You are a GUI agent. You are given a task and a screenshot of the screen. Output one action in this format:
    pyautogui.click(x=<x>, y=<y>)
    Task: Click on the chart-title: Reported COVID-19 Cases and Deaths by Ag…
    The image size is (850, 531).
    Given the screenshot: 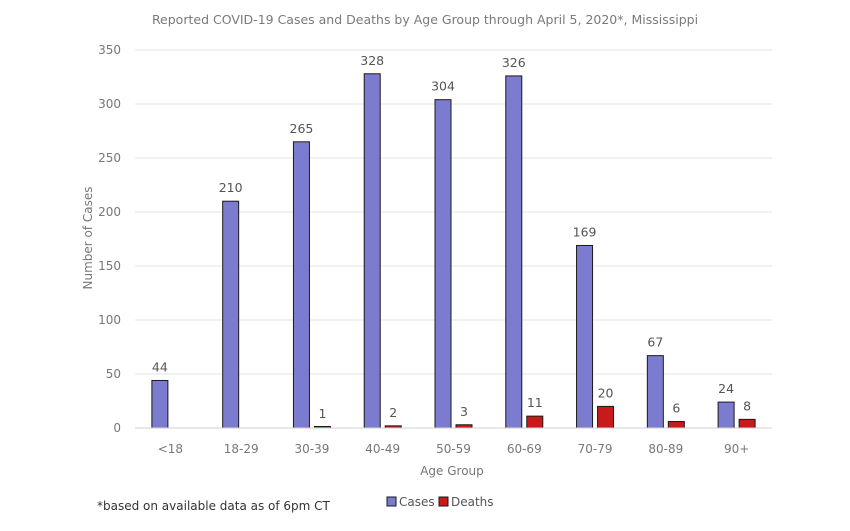 What is the action you would take?
    pyautogui.click(x=425, y=19)
    